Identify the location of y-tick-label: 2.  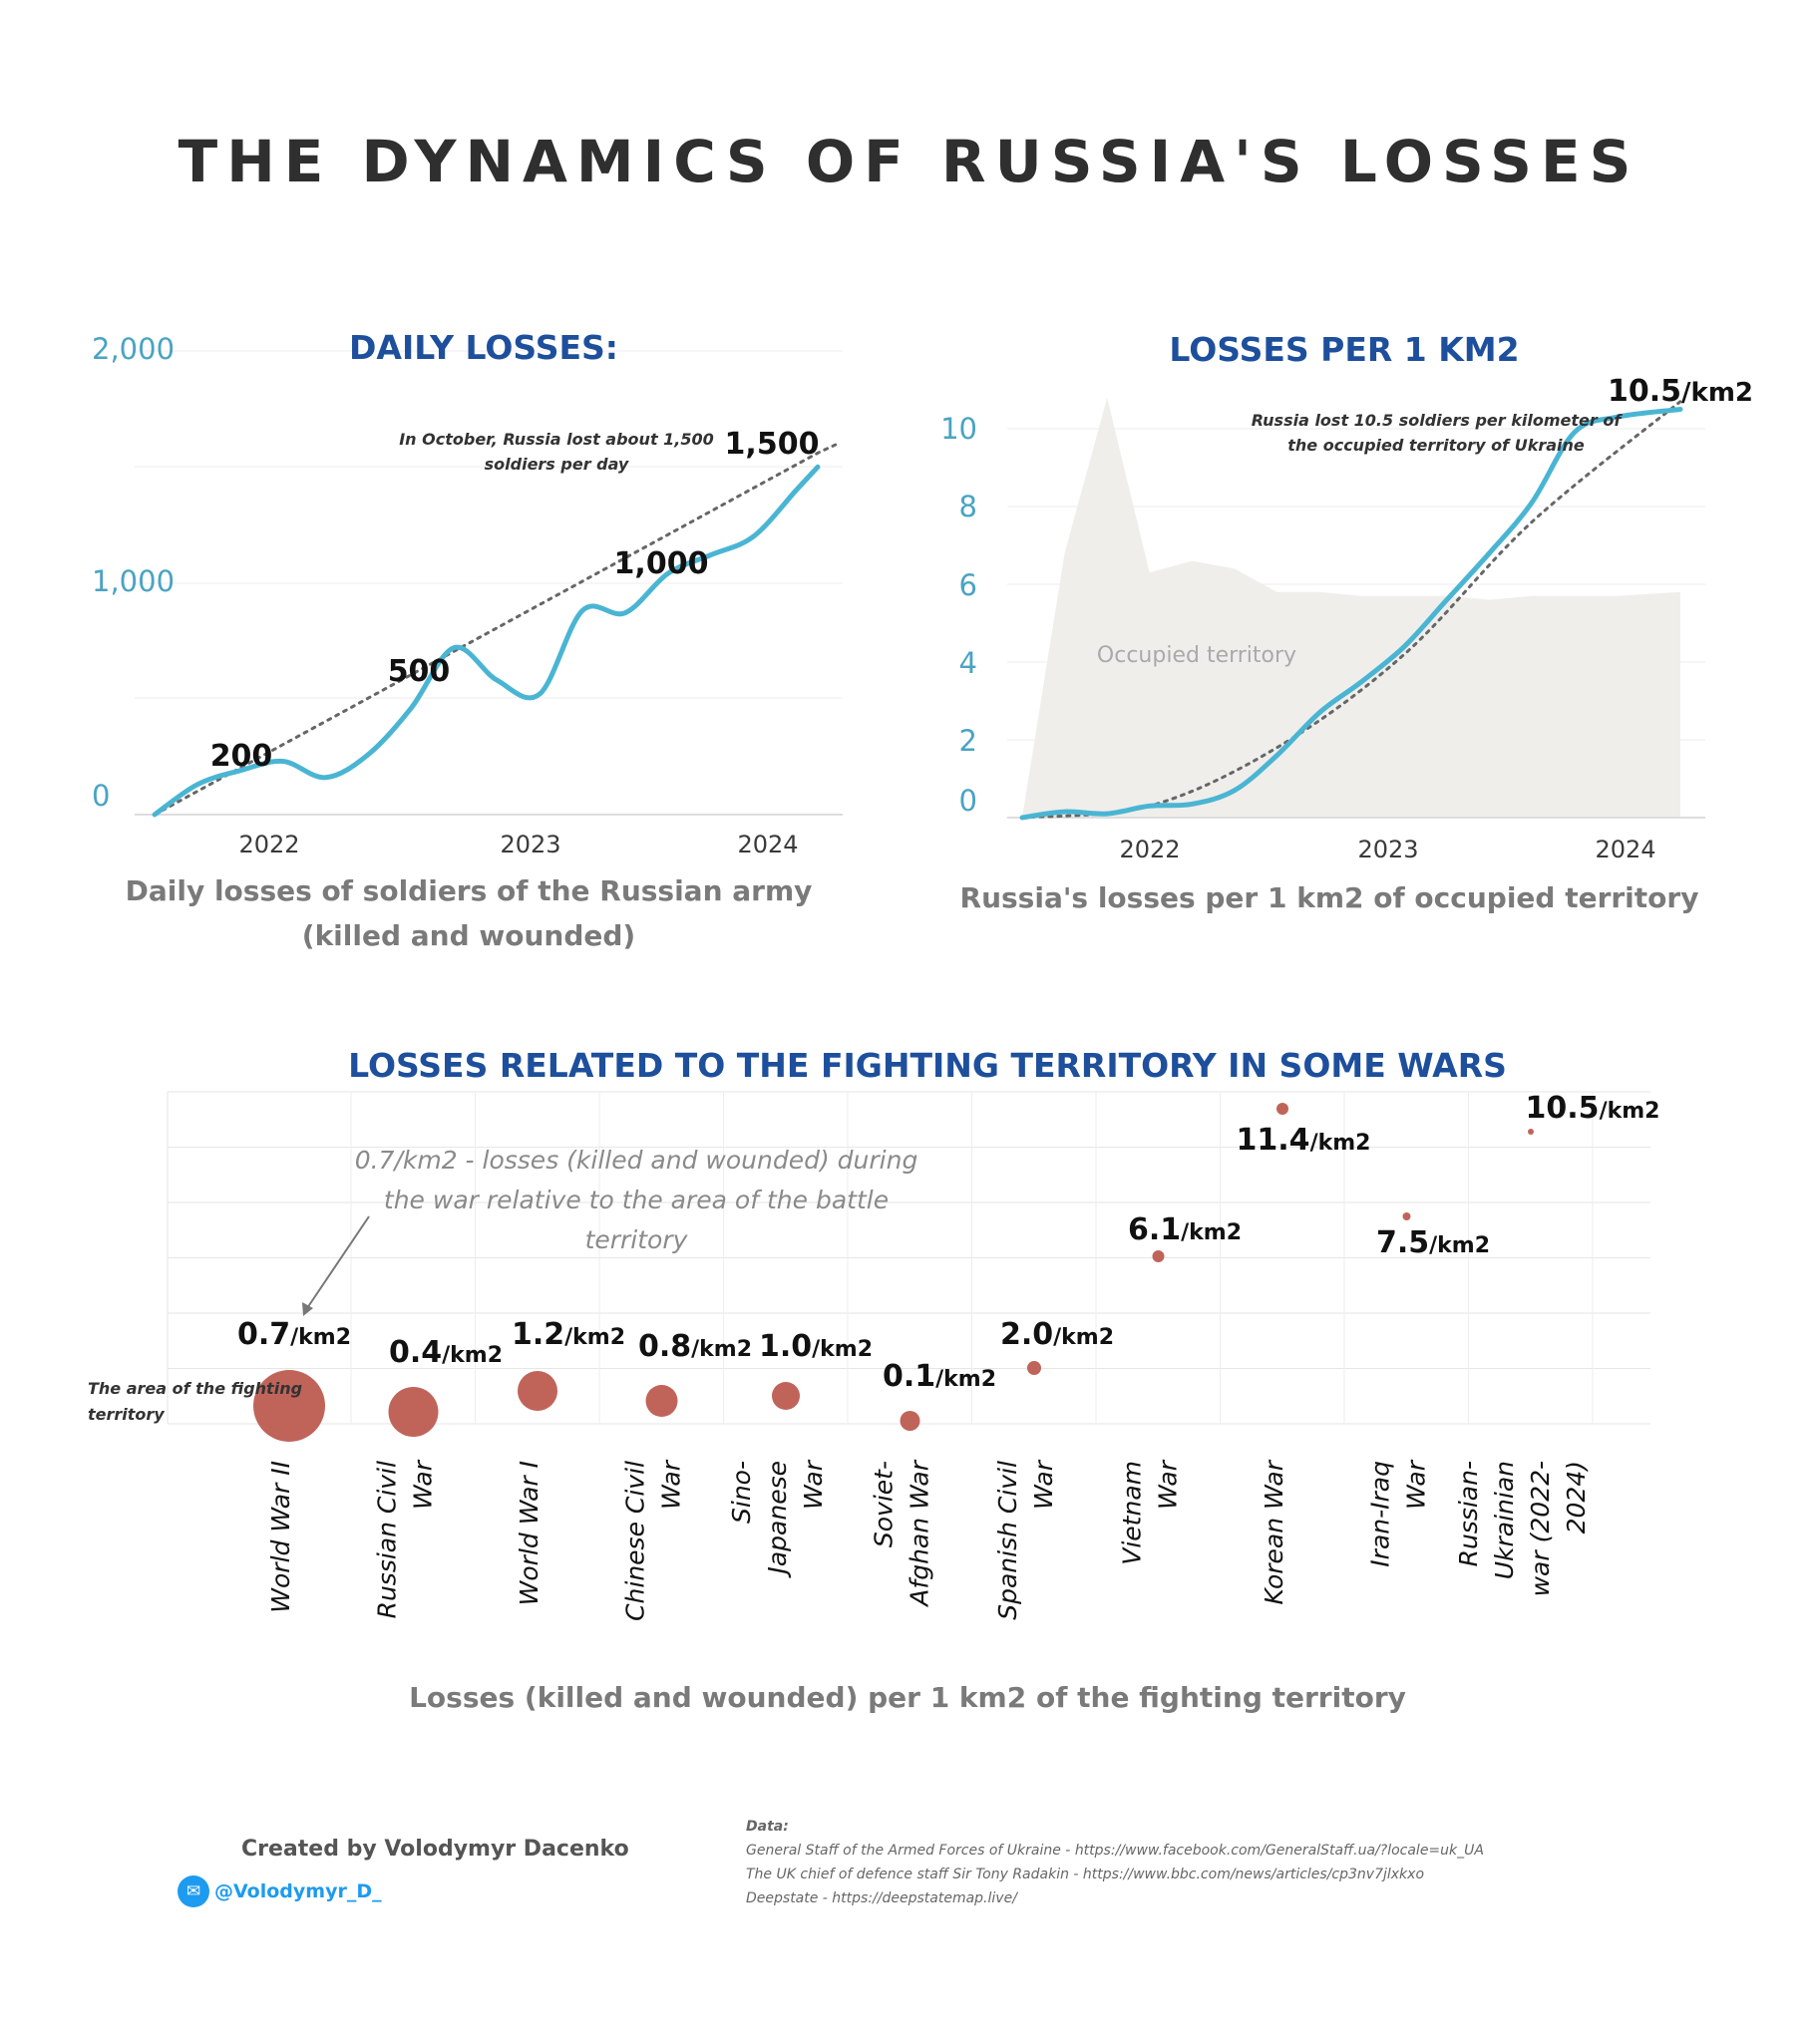
(968, 741).